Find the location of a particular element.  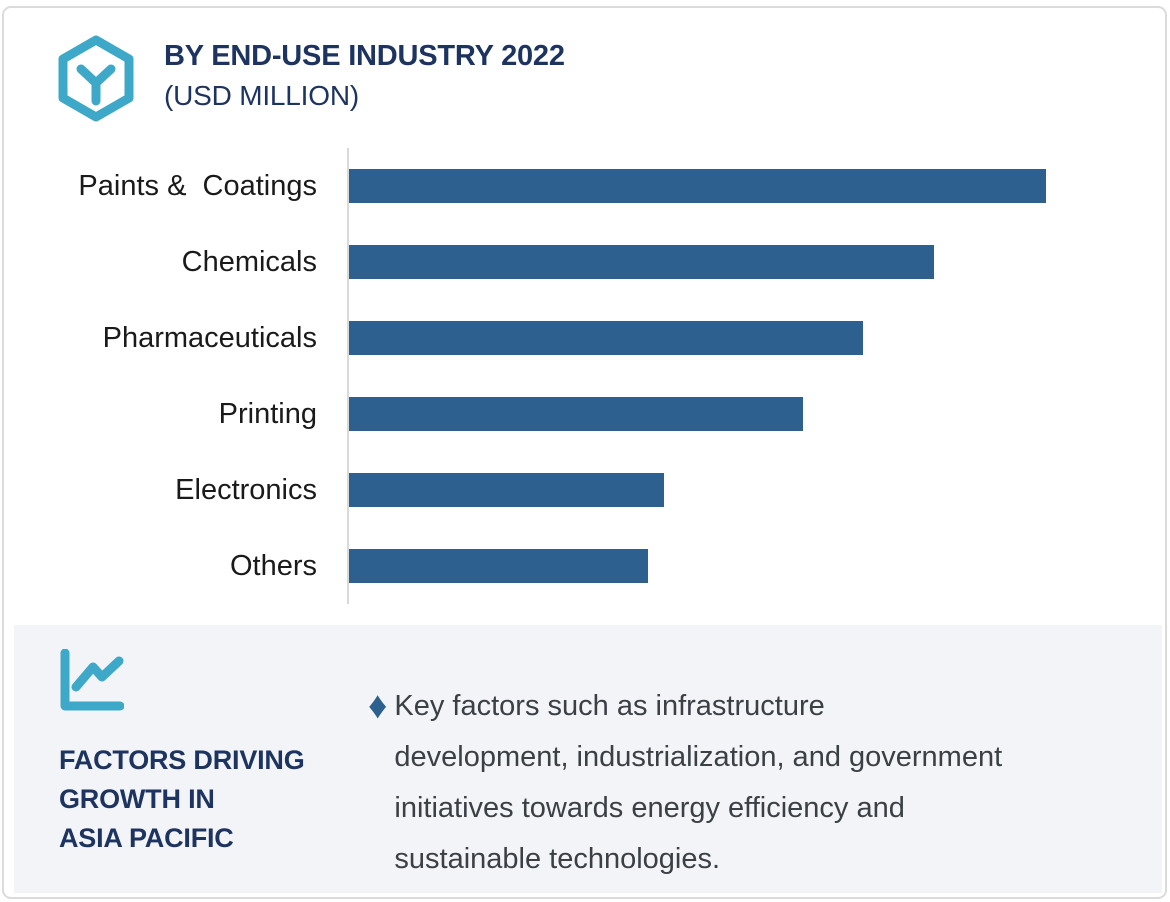

chart-row: Chemicals is located at coordinates (585, 262).